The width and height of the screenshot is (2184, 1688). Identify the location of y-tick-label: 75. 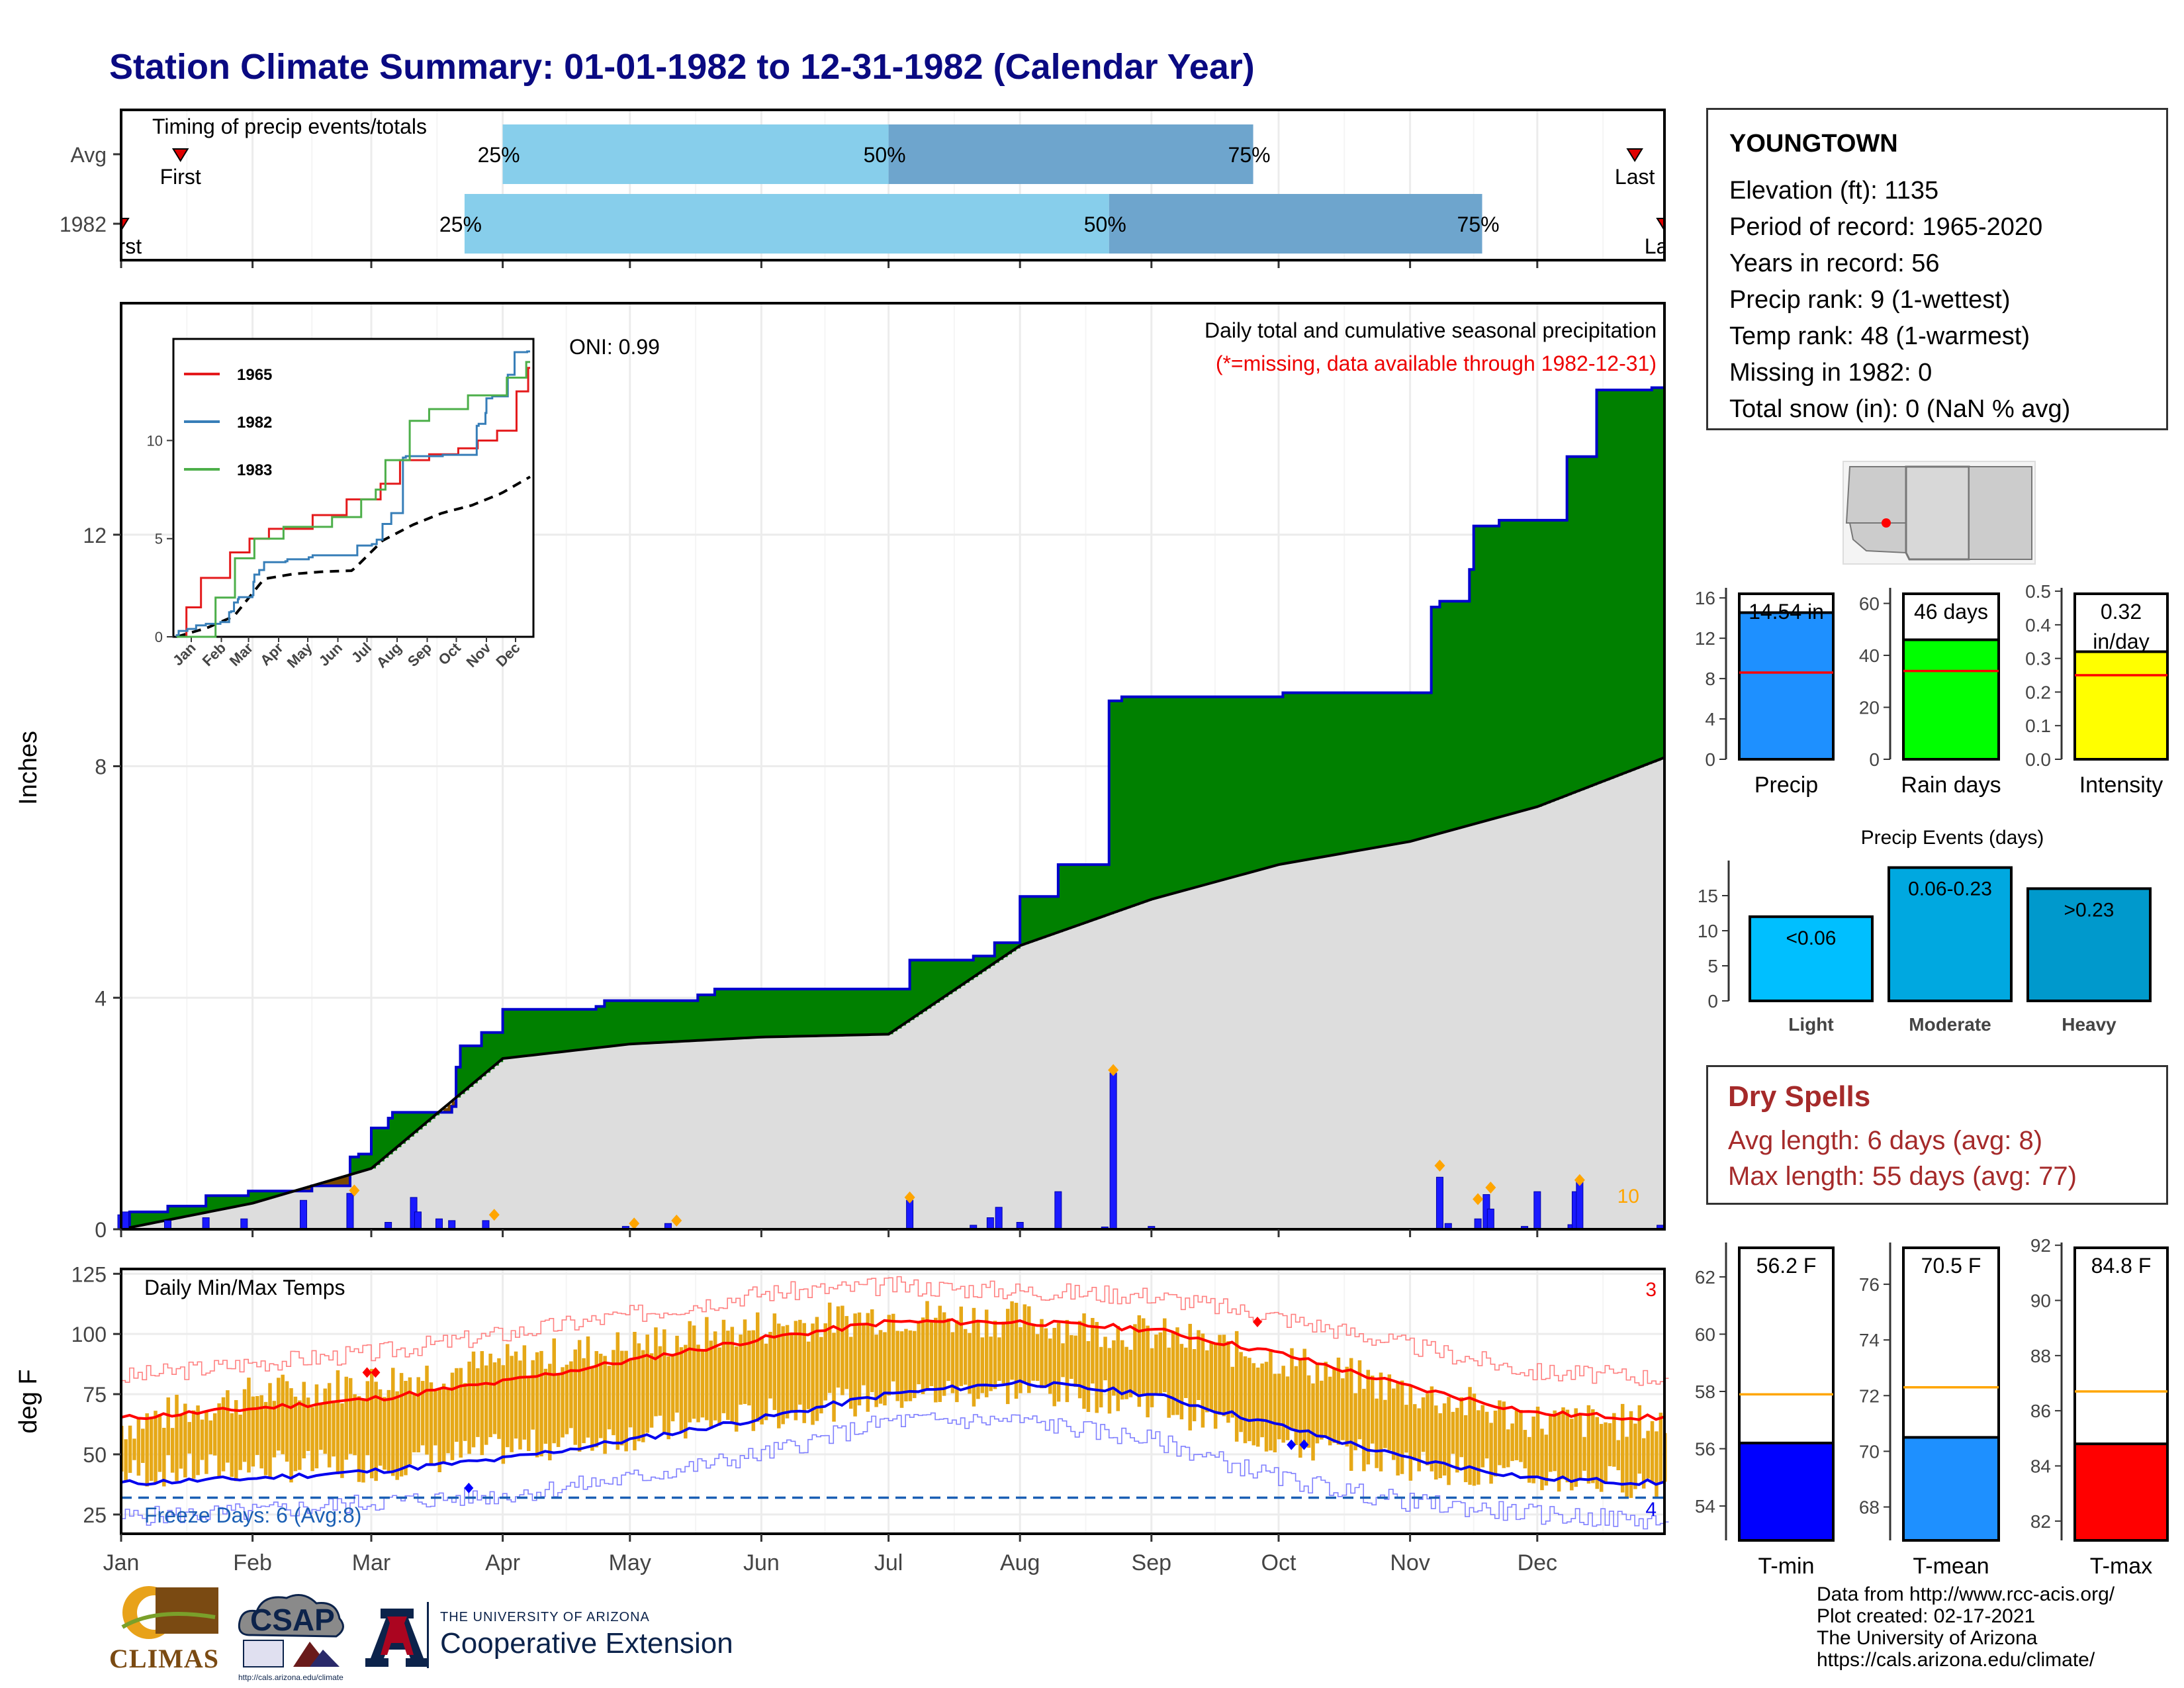
(95, 1395).